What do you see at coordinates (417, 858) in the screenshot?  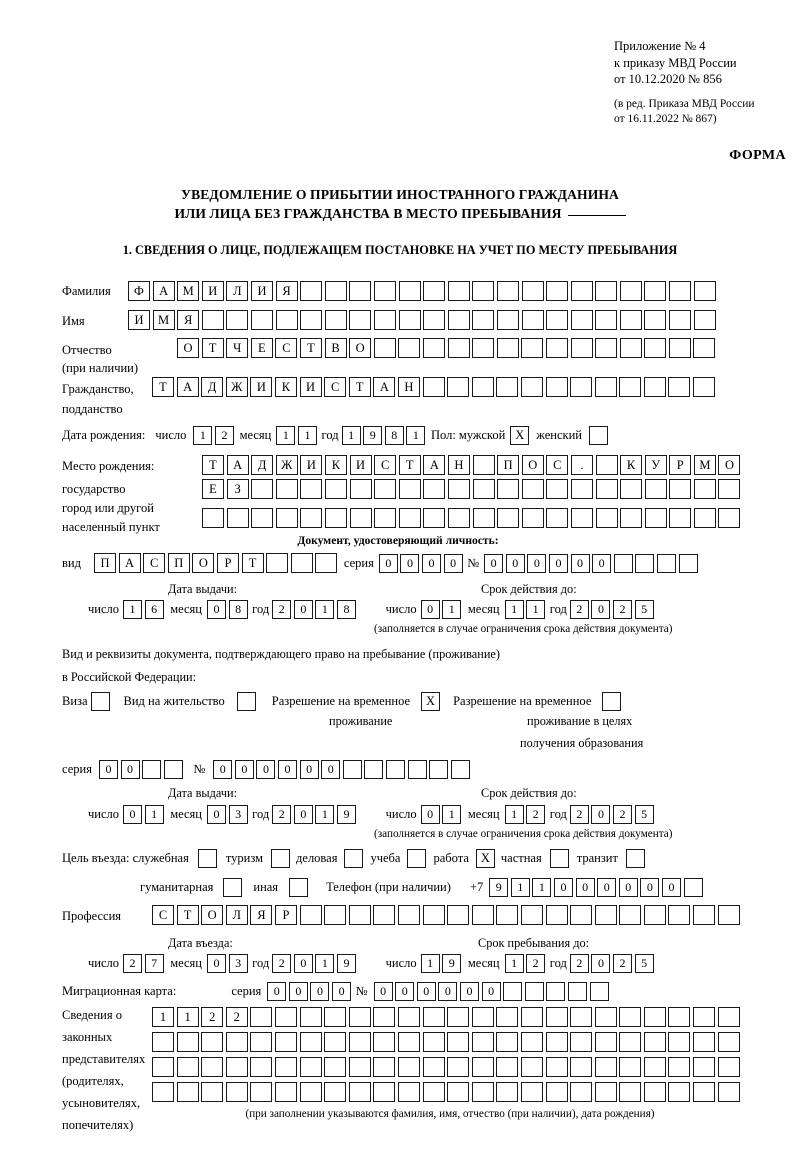 I see `purpose-study-checkbox` at bounding box center [417, 858].